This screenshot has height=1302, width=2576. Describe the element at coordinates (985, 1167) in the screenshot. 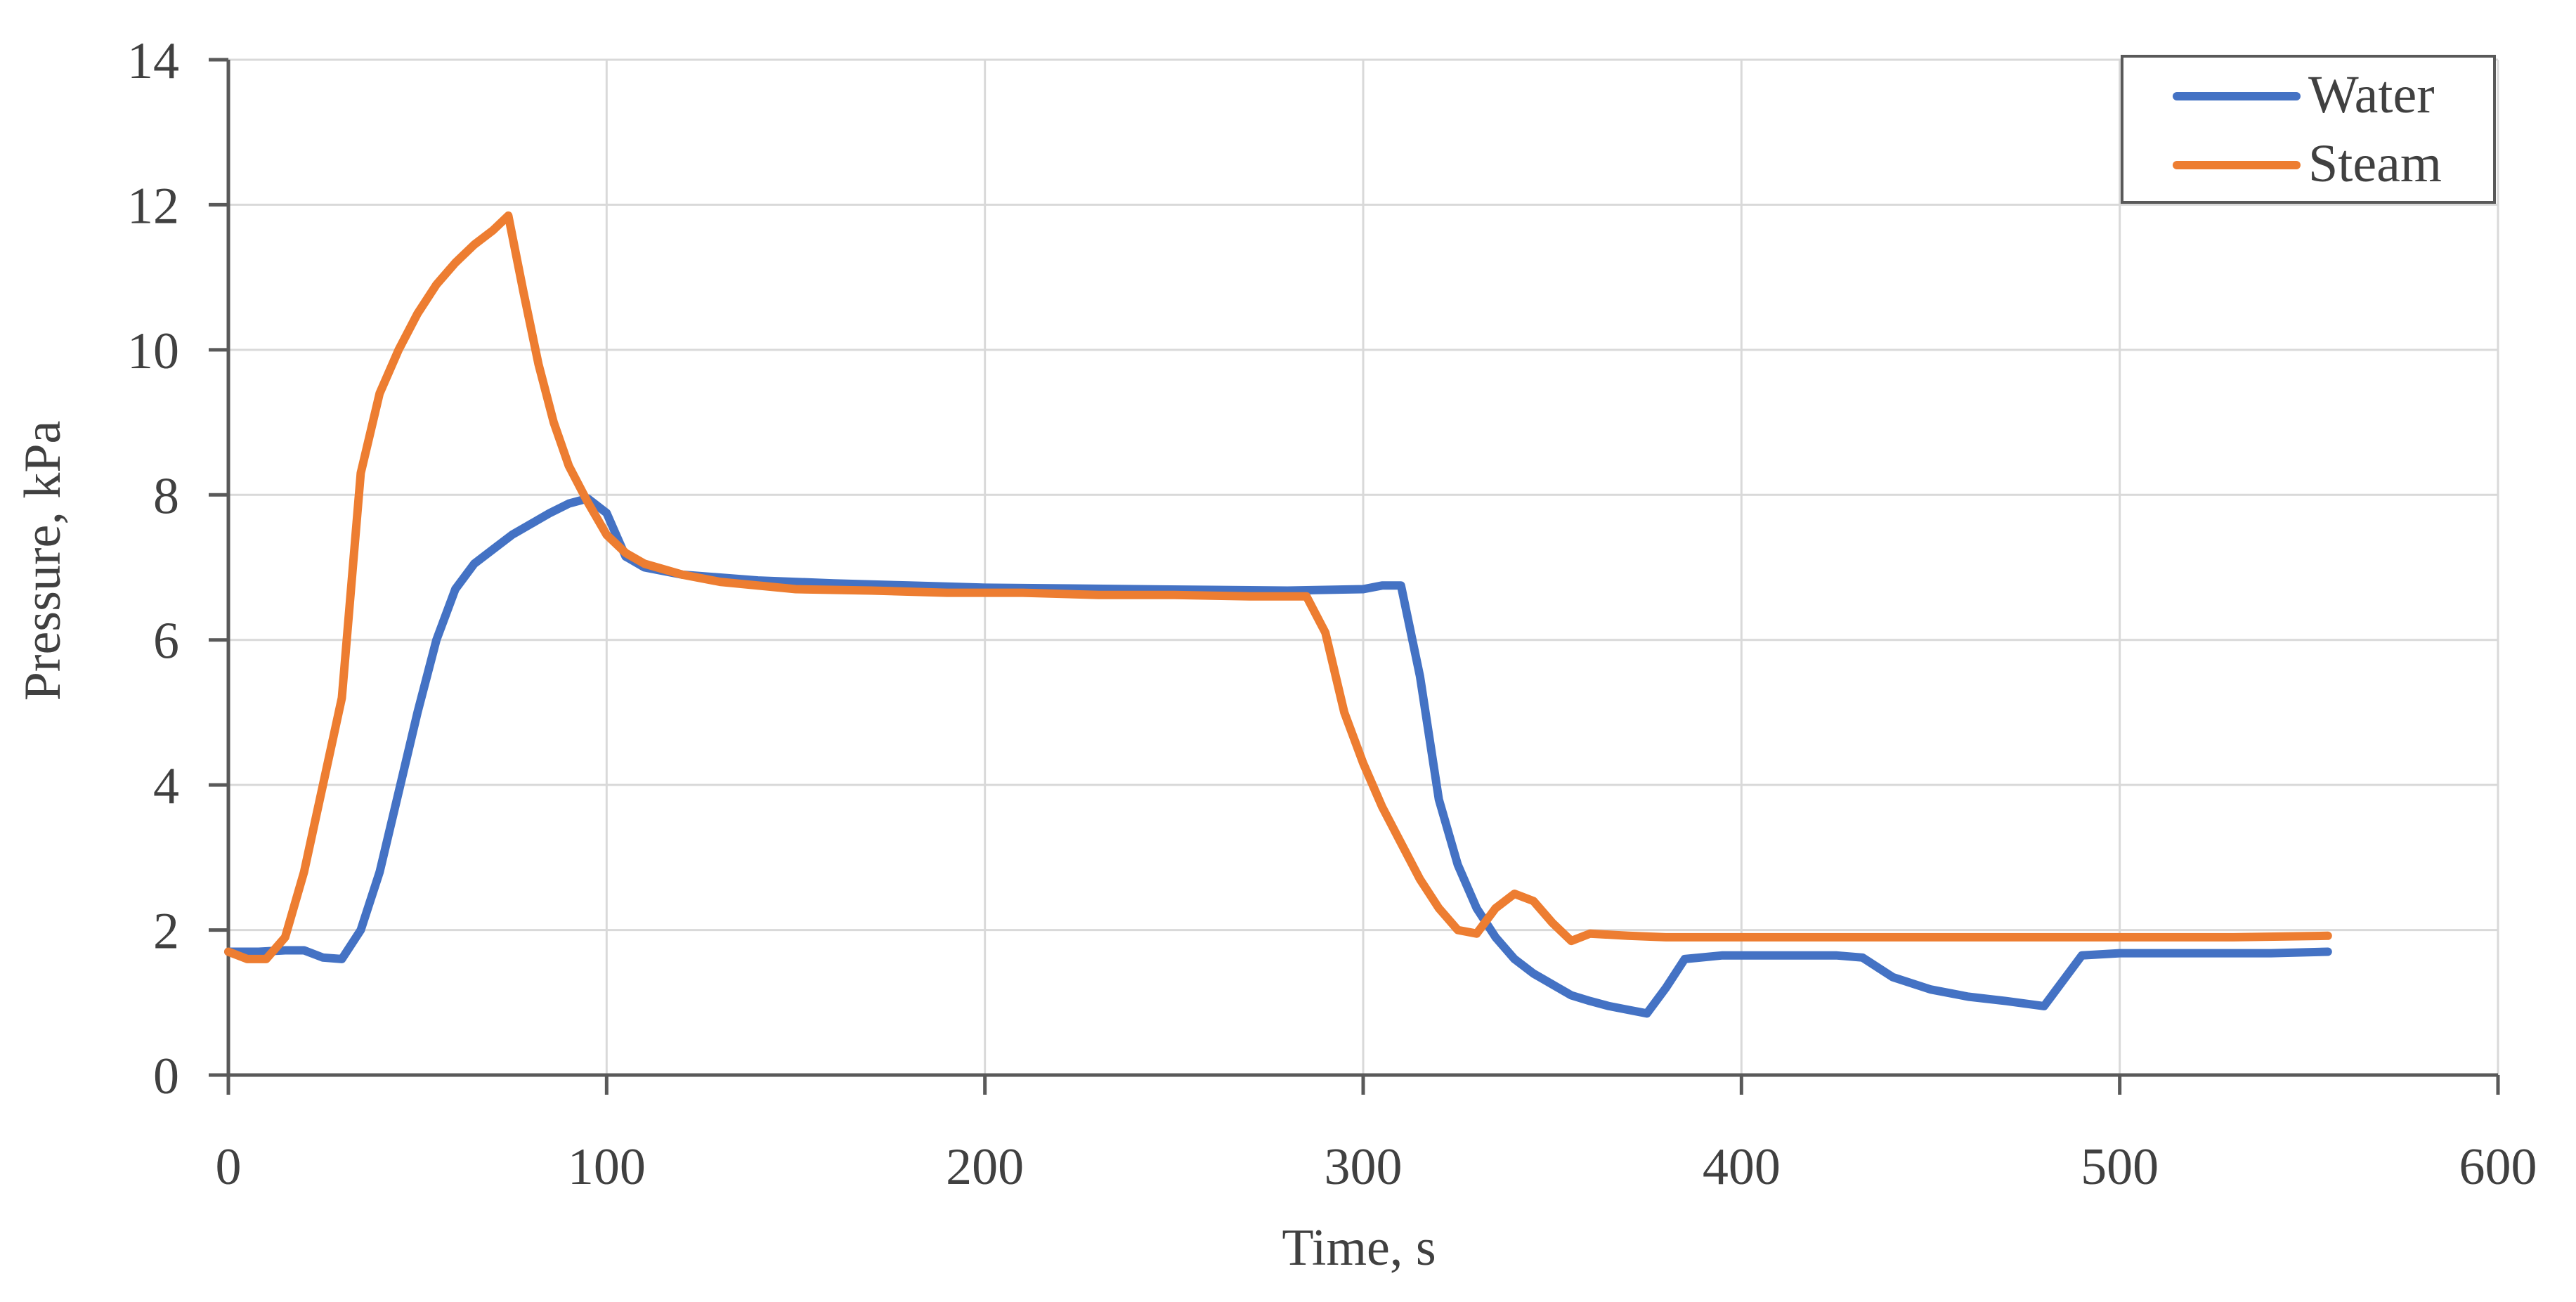

I see `x-tick-label: 200` at that location.